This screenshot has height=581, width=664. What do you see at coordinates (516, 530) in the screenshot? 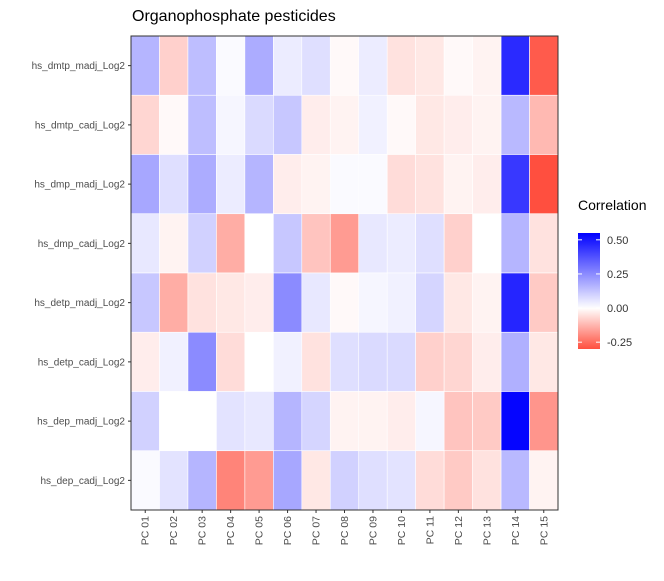
I see `x-tick-label: PC 14` at bounding box center [516, 530].